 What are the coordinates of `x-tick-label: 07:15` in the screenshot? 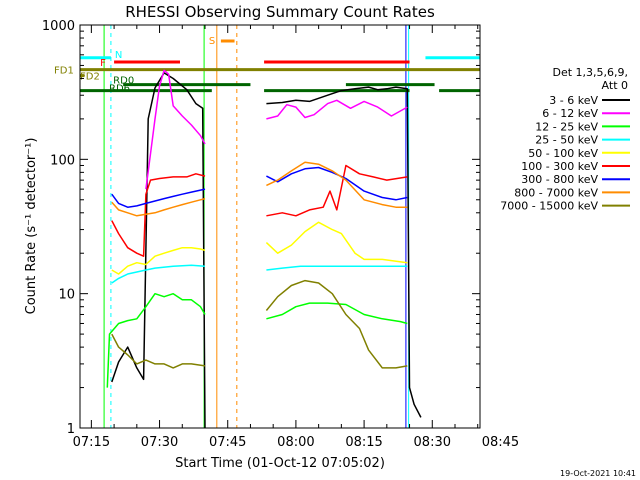 It's located at (91, 442).